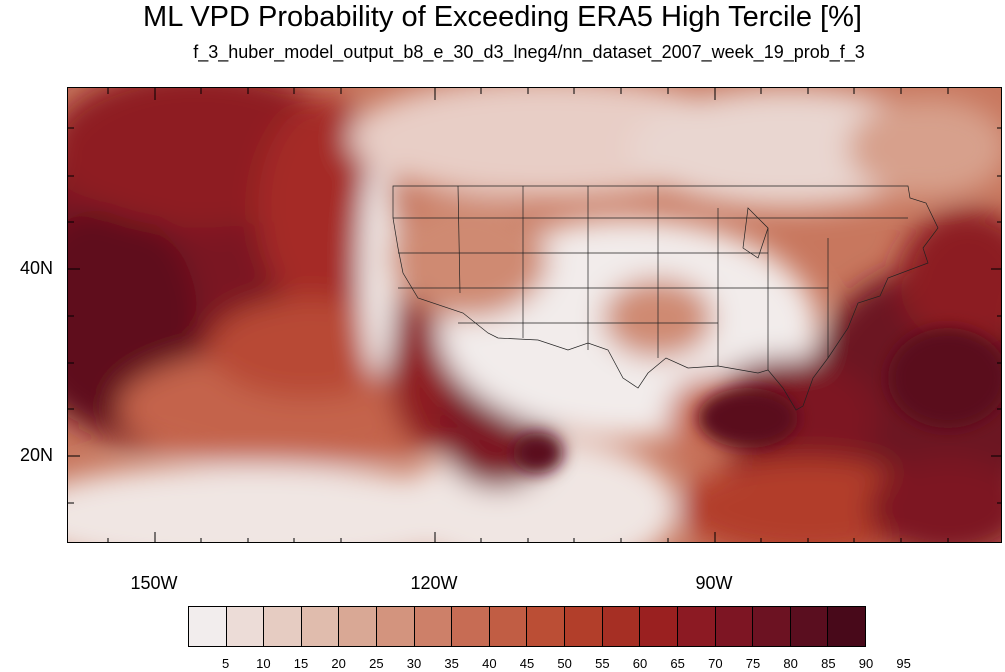 The image size is (1005, 672). I want to click on colorbar-tick-label: 90, so click(866, 663).